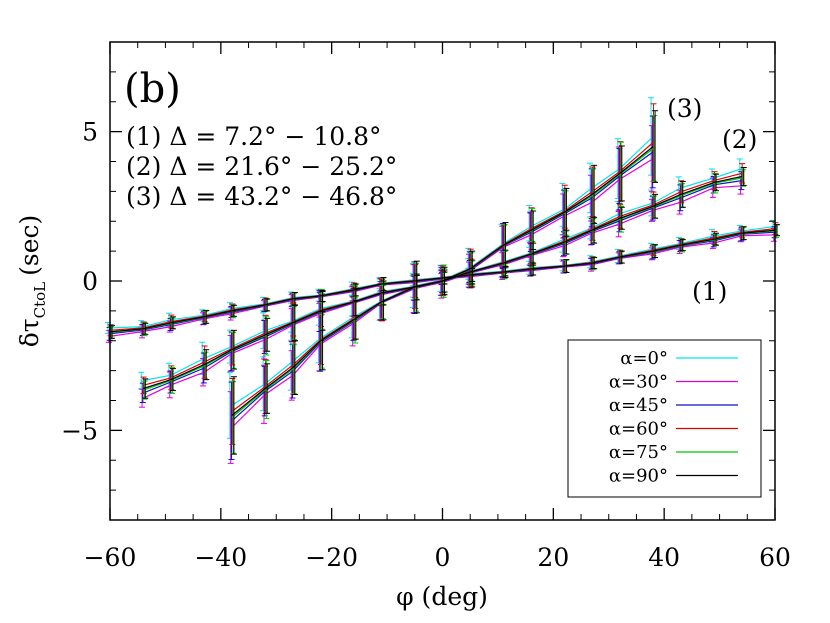 The image size is (830, 623). Describe the element at coordinates (739, 139) in the screenshot. I see `group-label-2: (2)` at that location.